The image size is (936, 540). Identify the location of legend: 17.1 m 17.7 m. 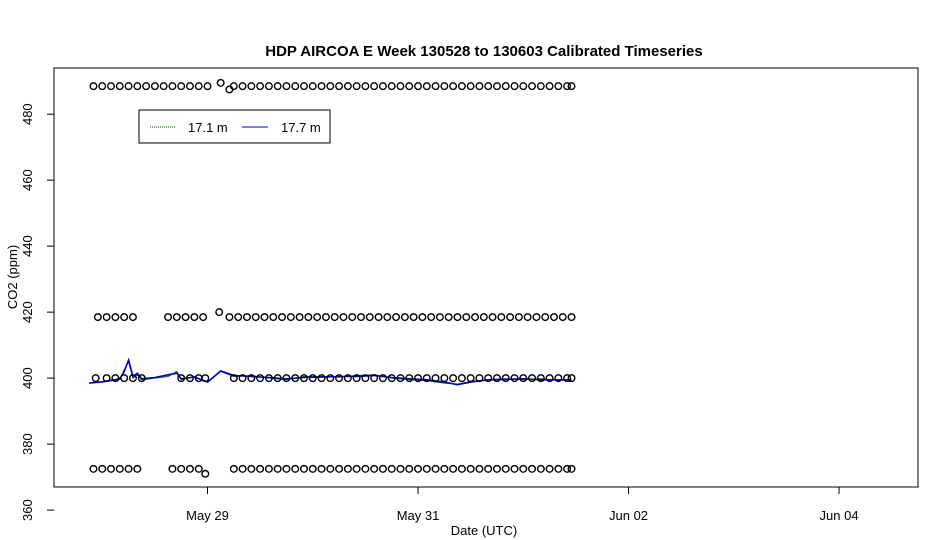
(234, 126).